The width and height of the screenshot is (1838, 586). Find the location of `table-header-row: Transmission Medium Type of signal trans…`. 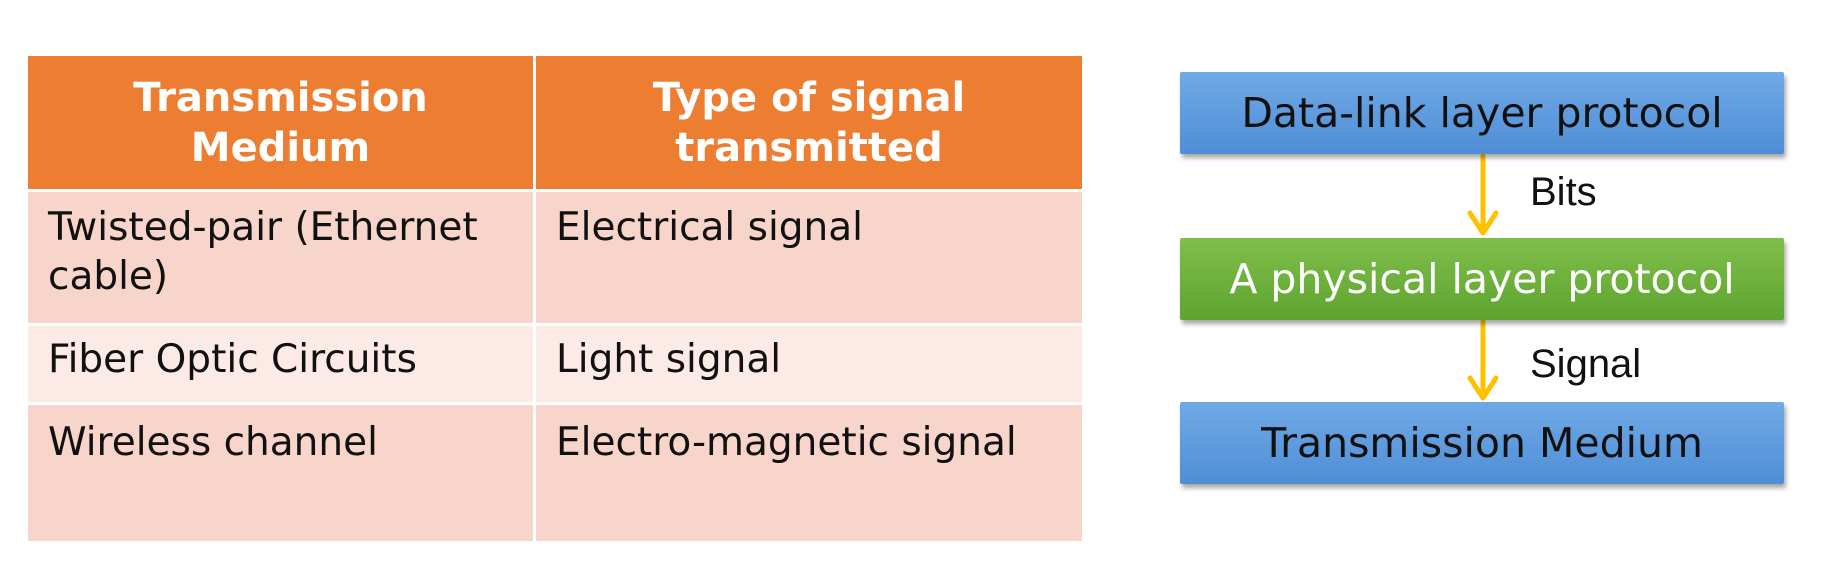

table-header-row: Transmission Medium Type of signal trans… is located at coordinates (555, 122).